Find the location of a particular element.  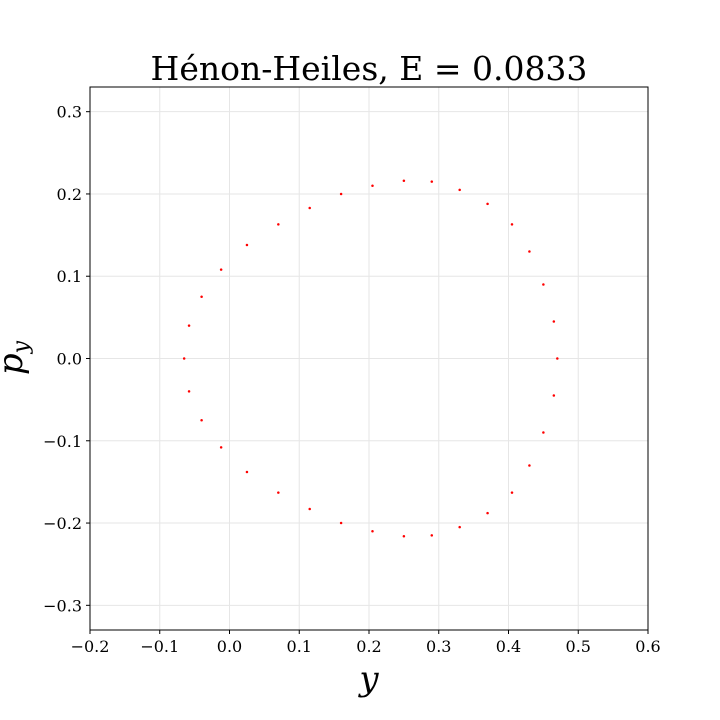

y-tick-label: −0.3 is located at coordinates (62, 605).